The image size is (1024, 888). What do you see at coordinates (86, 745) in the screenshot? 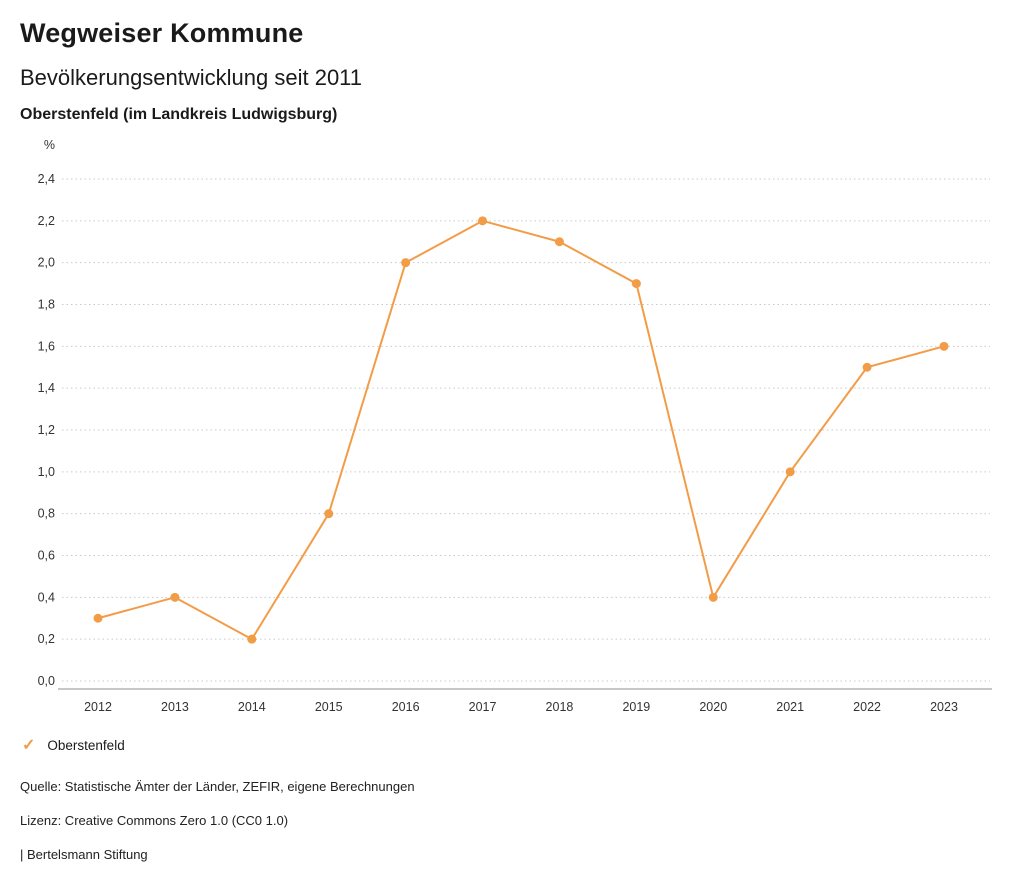
I see `legend-item-label: Oberstenfeld` at bounding box center [86, 745].